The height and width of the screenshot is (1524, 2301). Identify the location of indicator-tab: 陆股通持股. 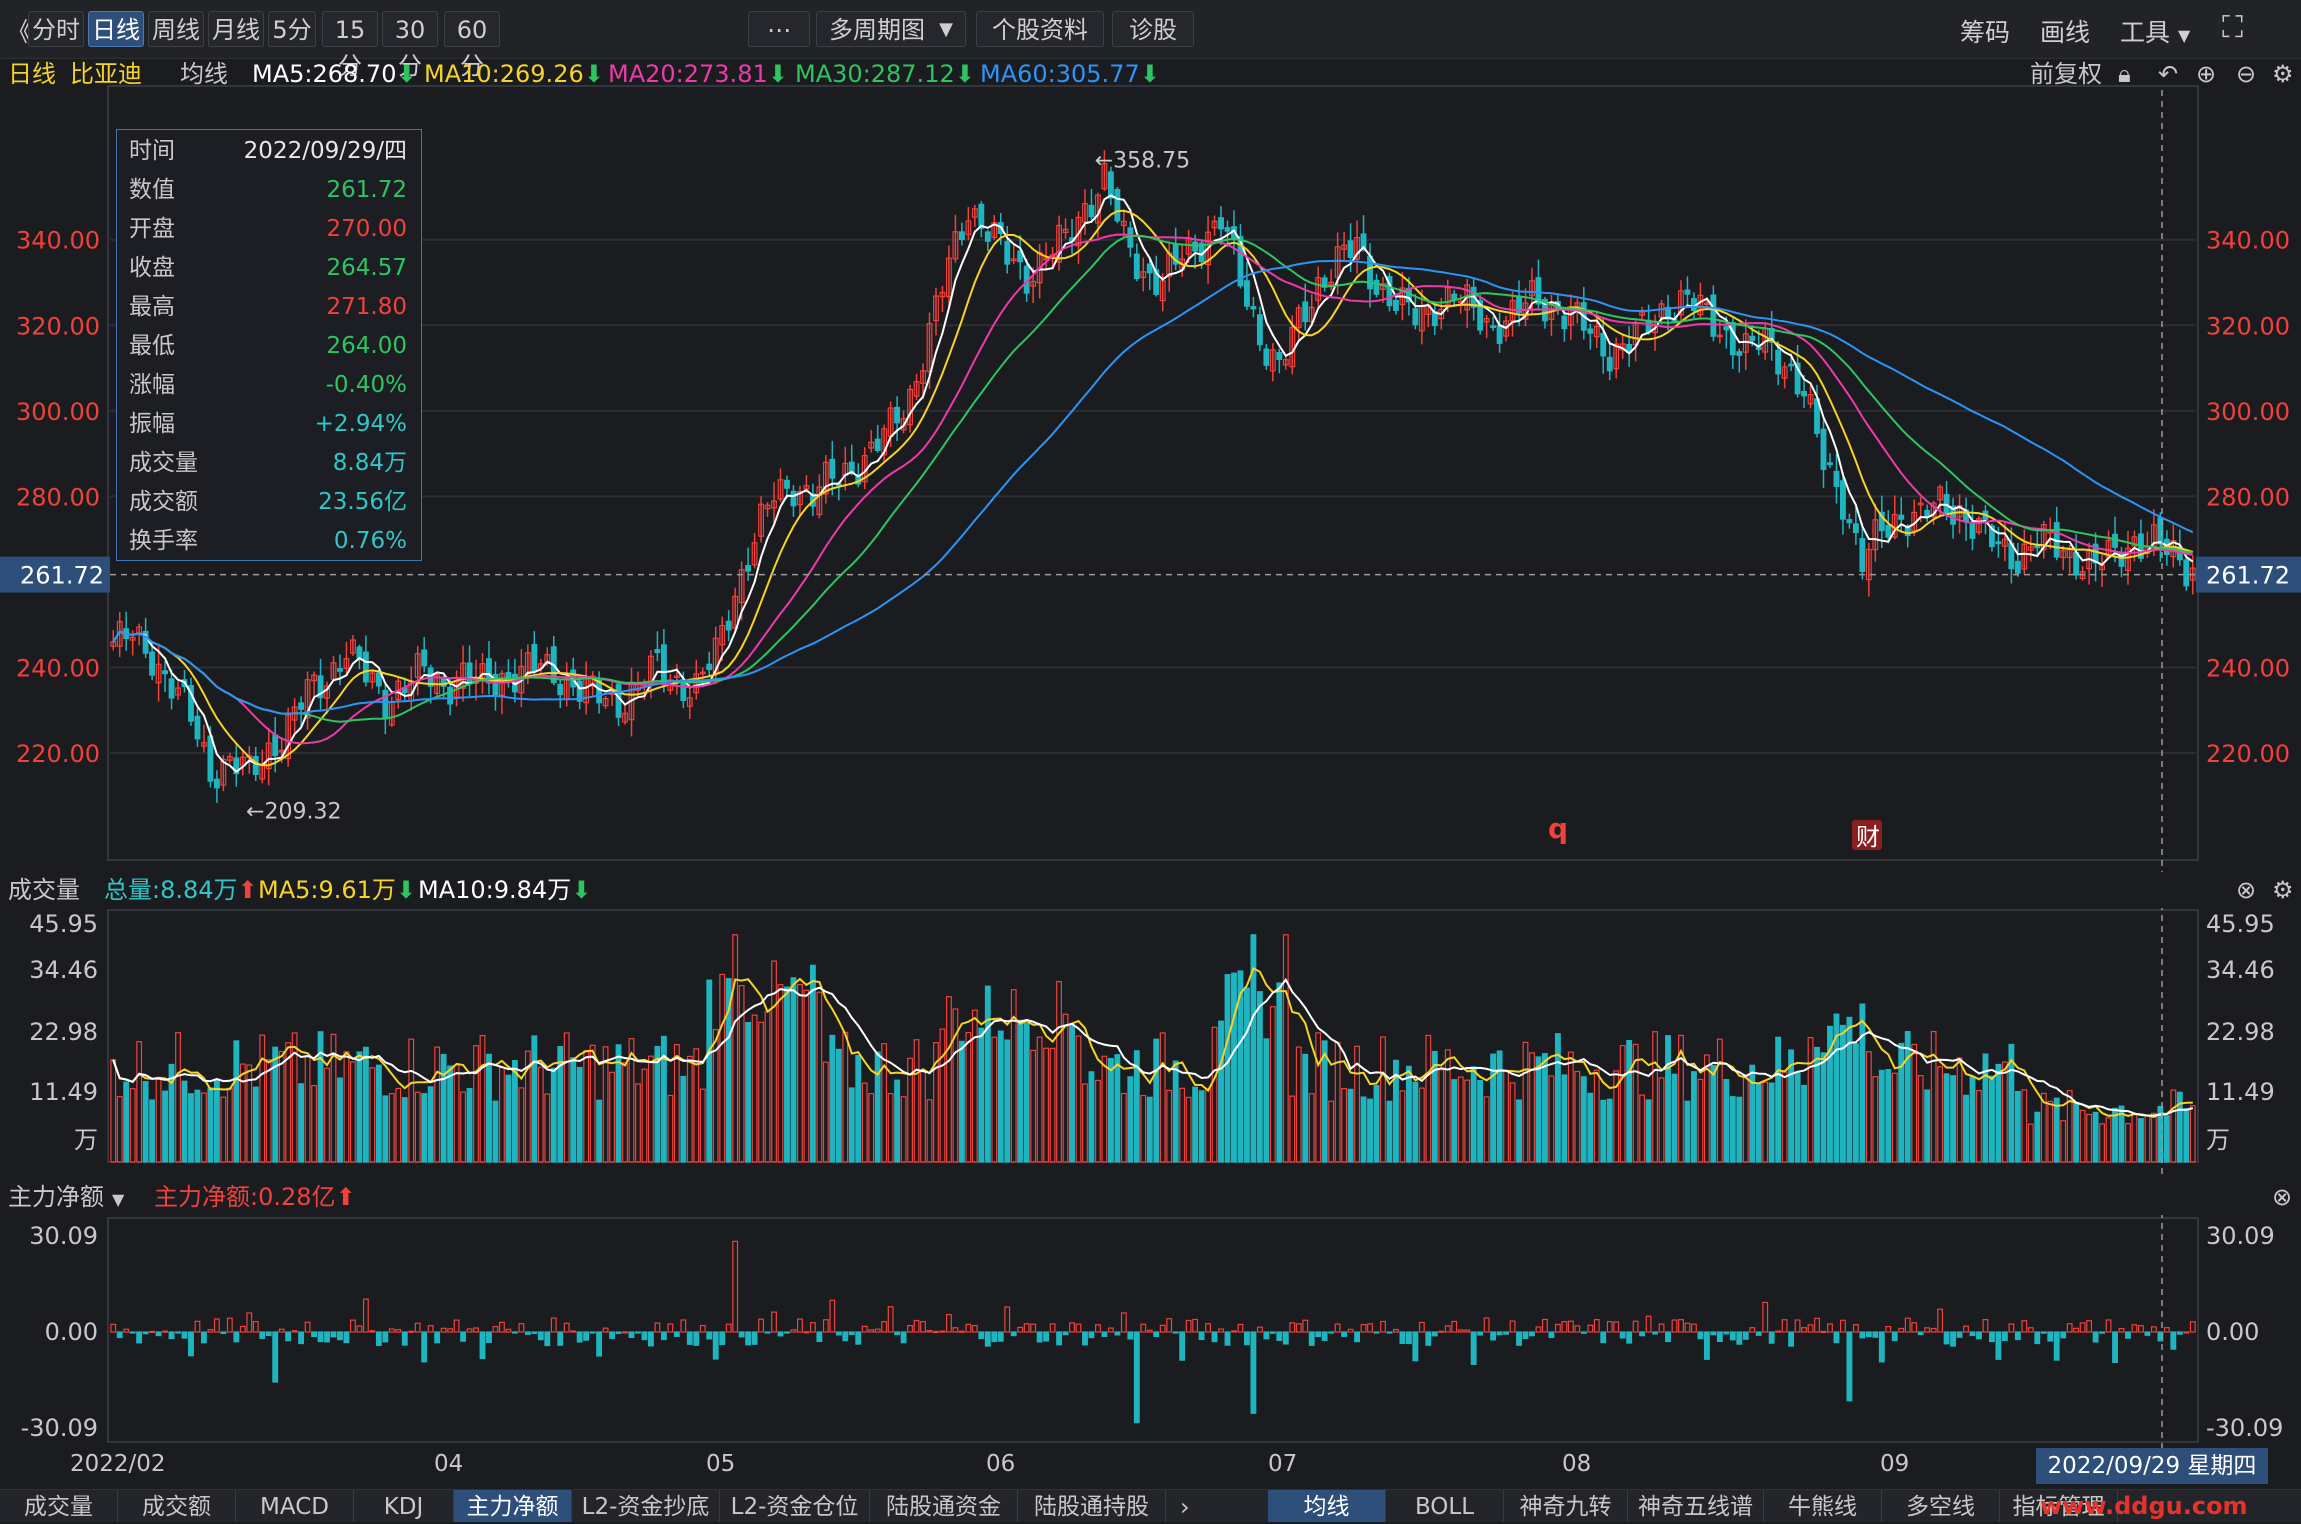
(1092, 1506).